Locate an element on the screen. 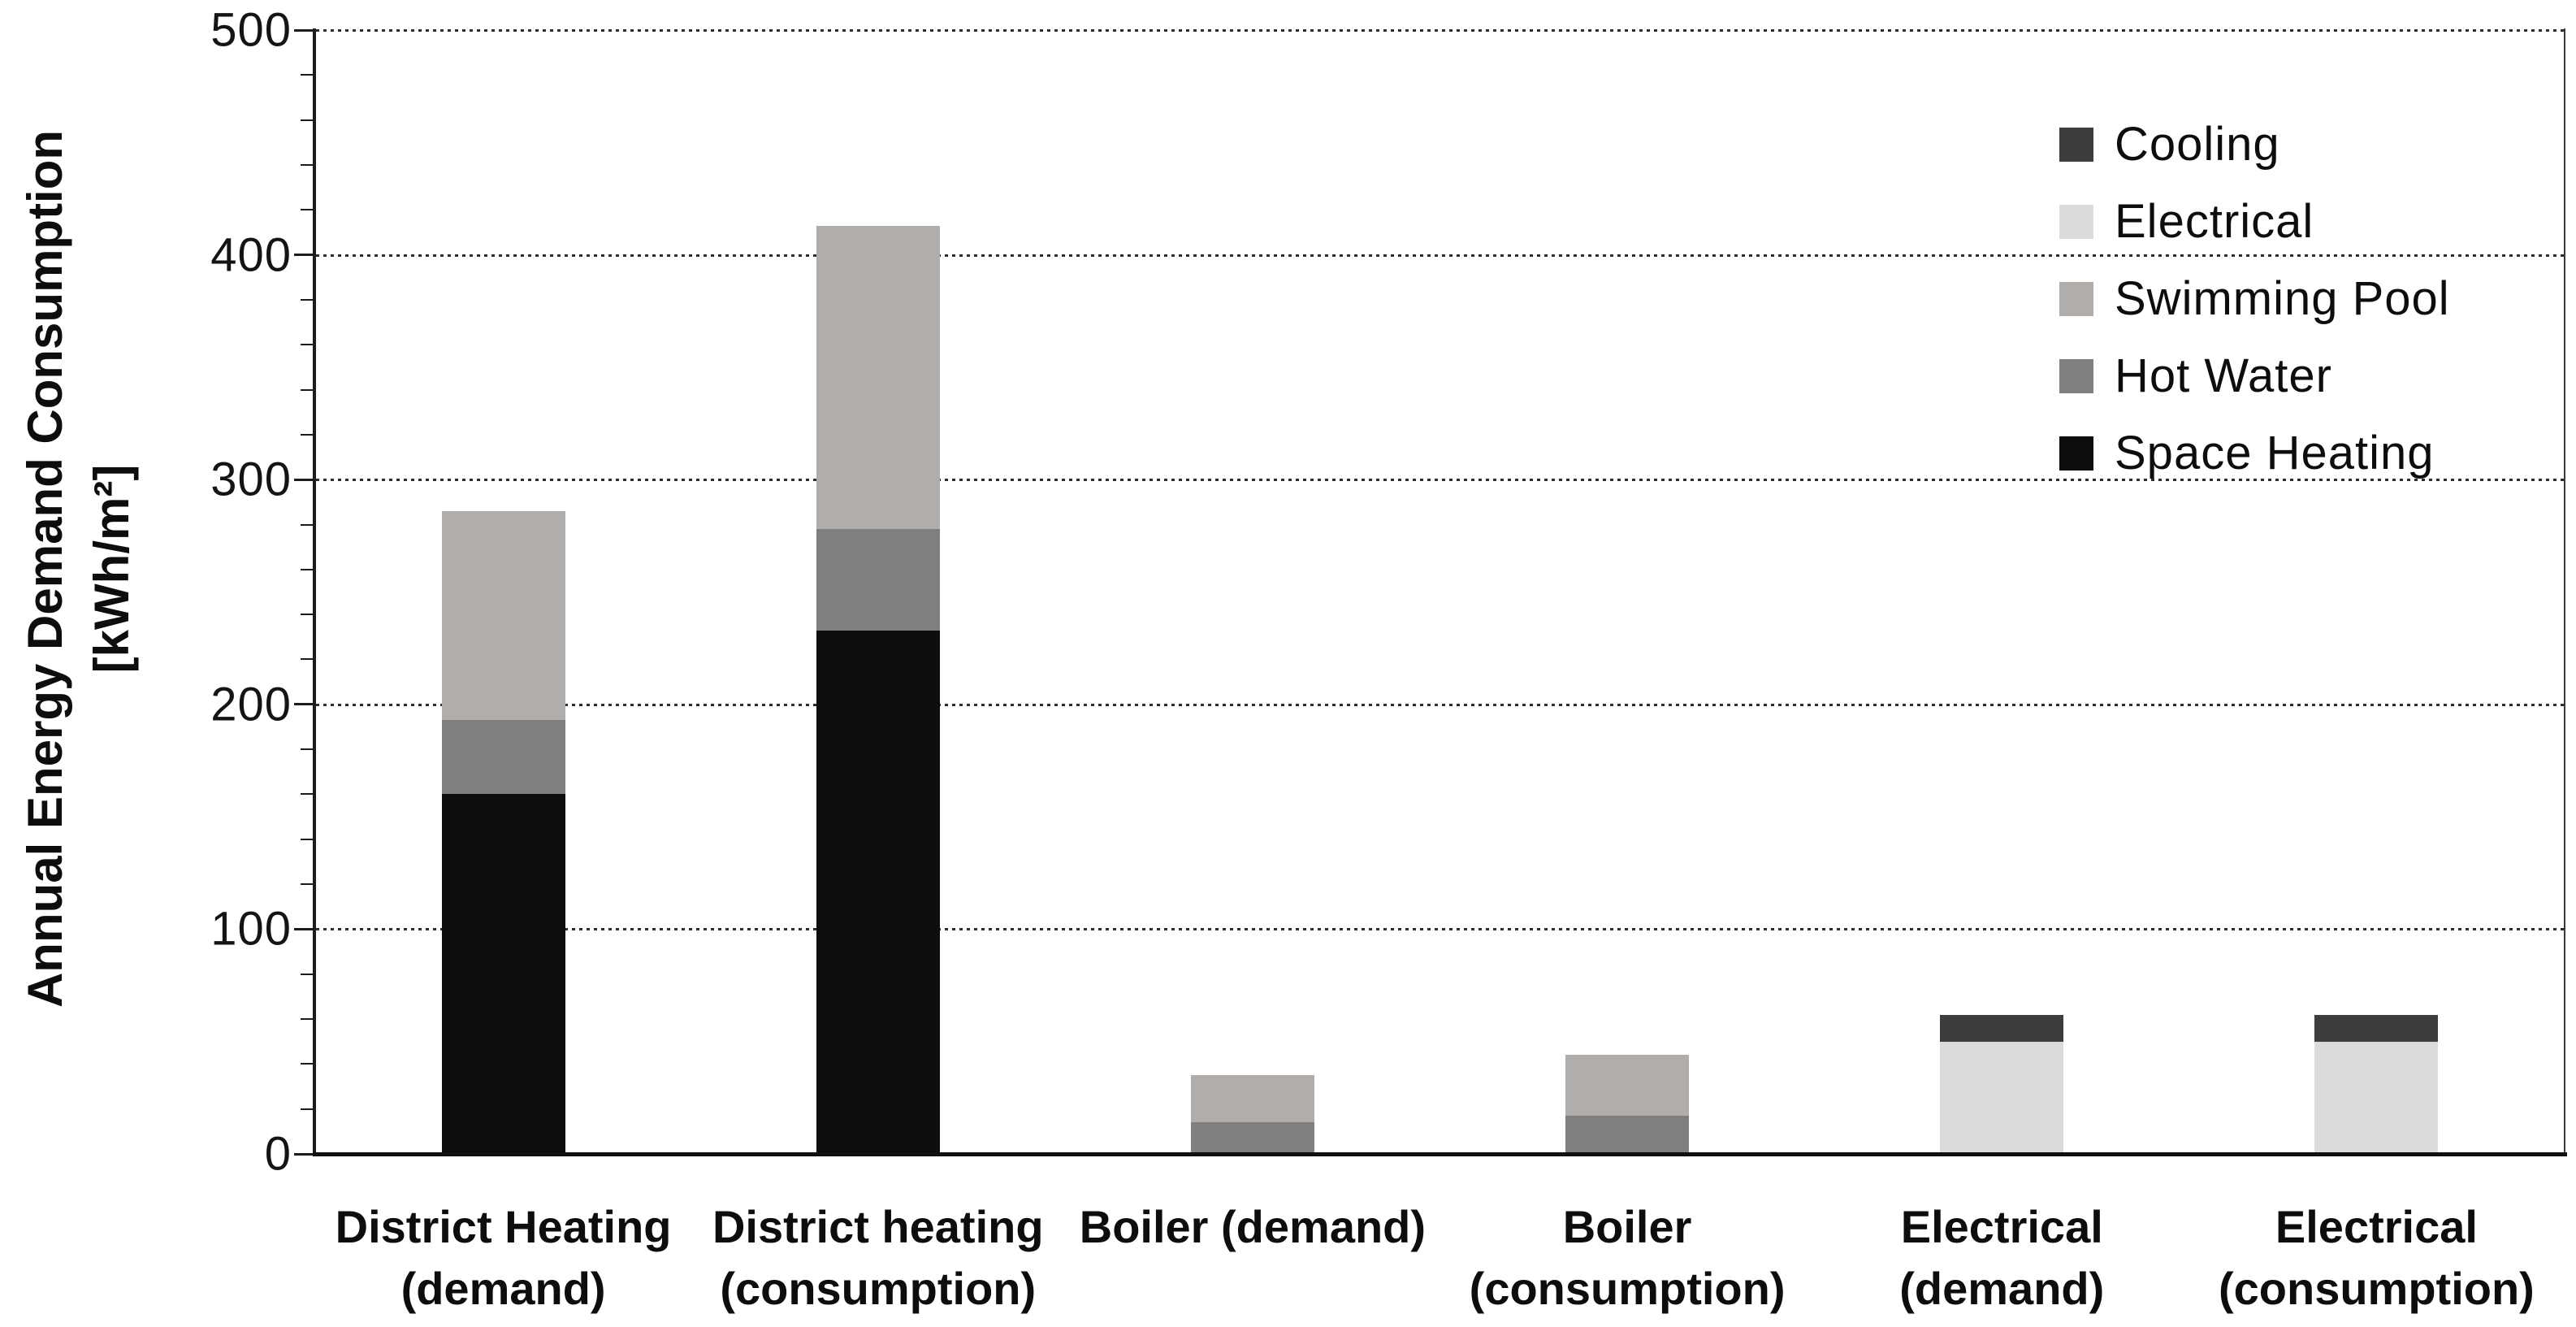 This screenshot has height=1327, width=2576. legend-label-electrical: Electrical is located at coordinates (2214, 221).